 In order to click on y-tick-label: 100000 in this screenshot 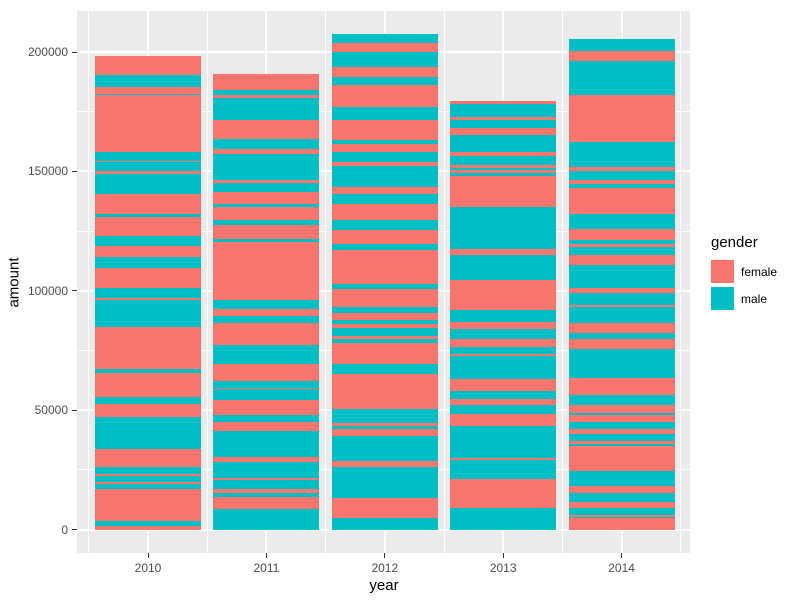, I will do `click(47, 290)`.